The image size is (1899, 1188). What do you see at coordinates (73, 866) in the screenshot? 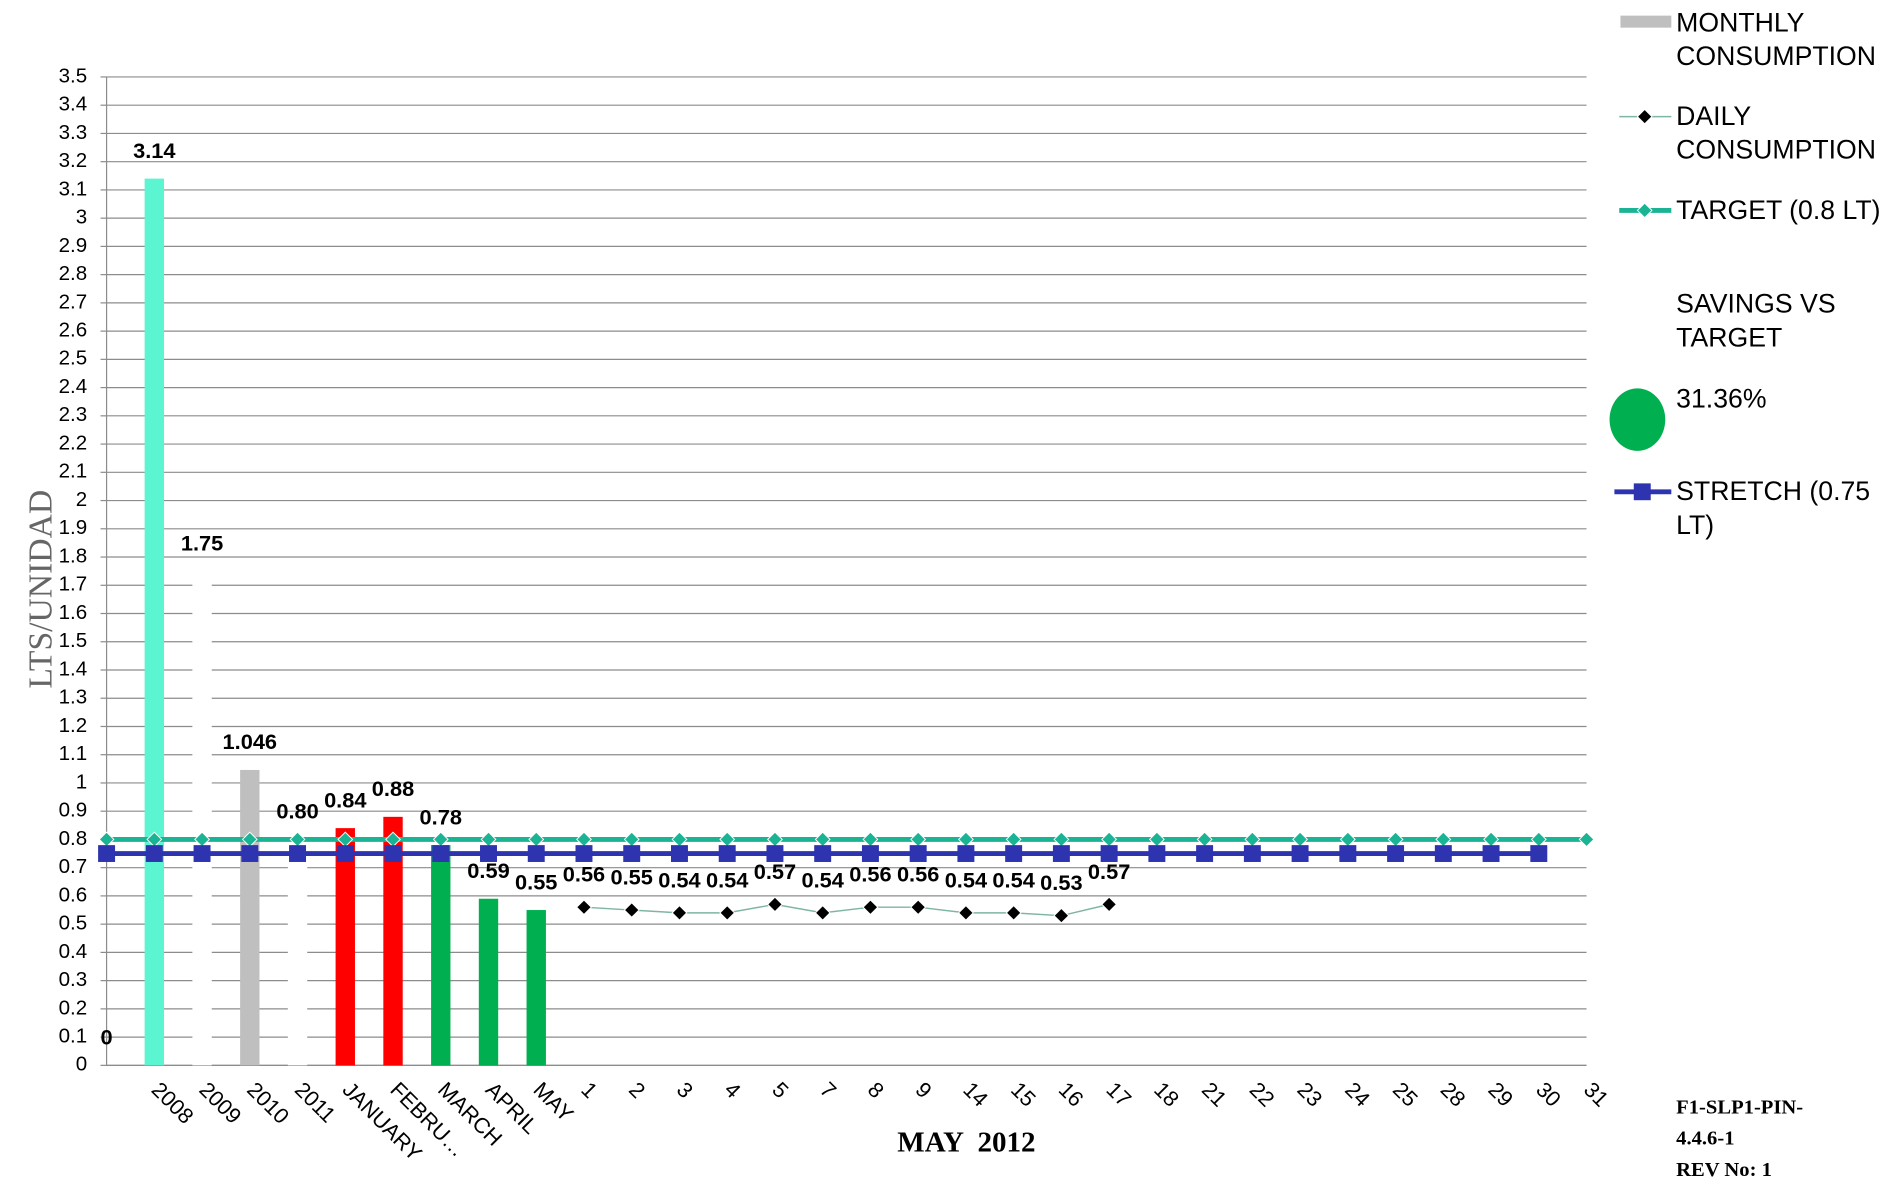
I see `y-tick-label: 0.7` at bounding box center [73, 866].